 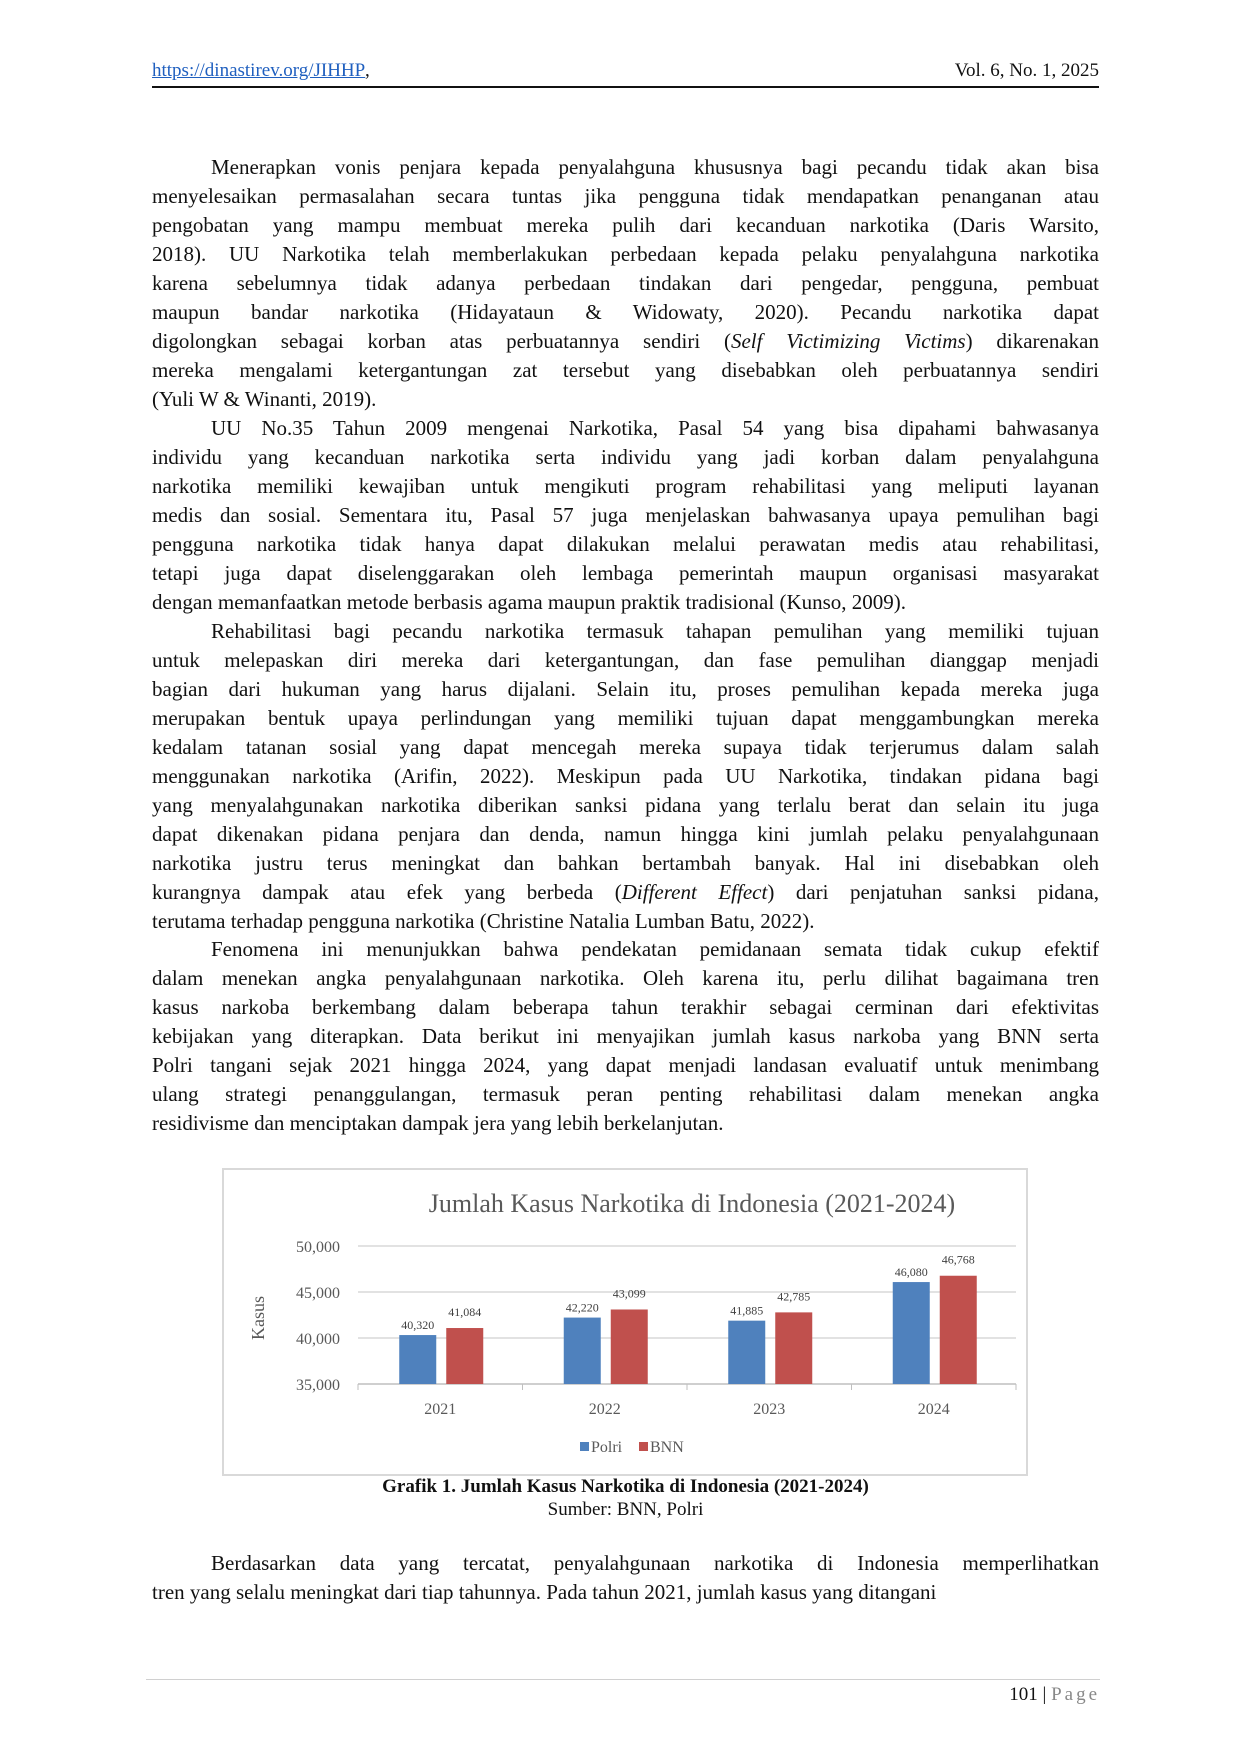 What do you see at coordinates (367, 70) in the screenshot?
I see `url-comma: ,` at bounding box center [367, 70].